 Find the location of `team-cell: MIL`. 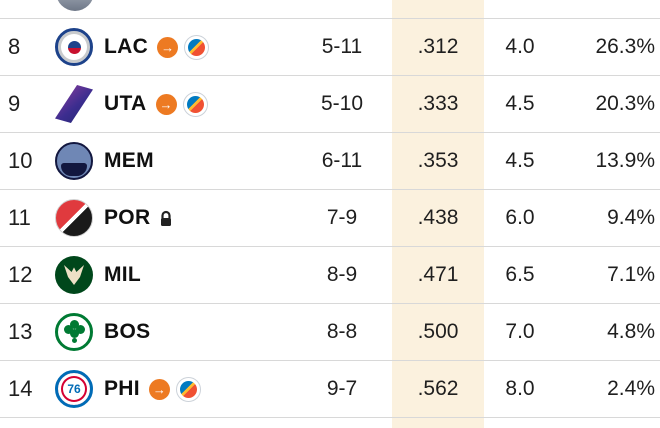

team-cell: MIL is located at coordinates (170, 275).